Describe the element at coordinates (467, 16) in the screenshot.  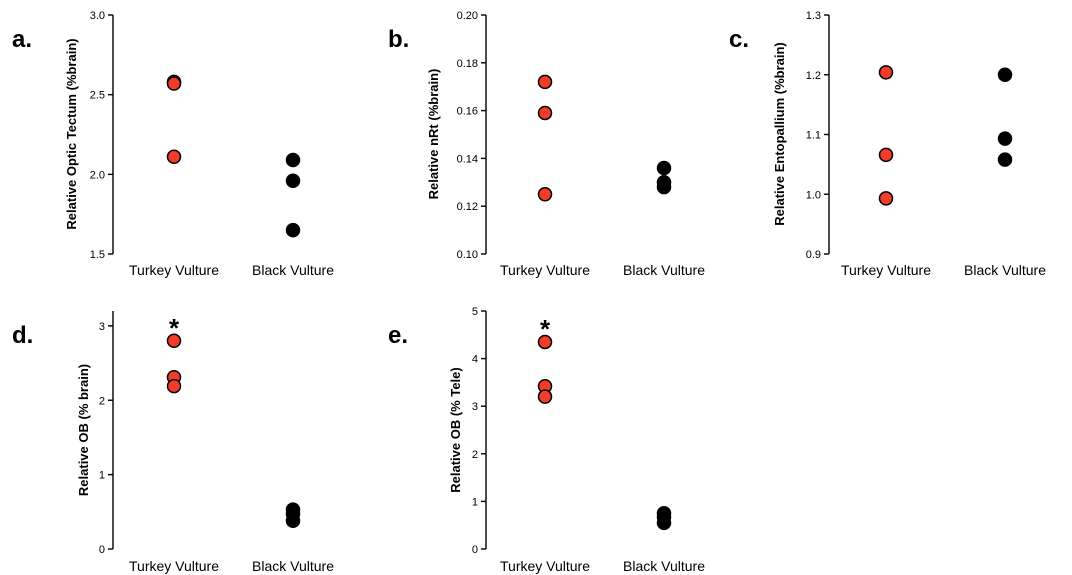
I see `y-tick-label: 0.20` at that location.